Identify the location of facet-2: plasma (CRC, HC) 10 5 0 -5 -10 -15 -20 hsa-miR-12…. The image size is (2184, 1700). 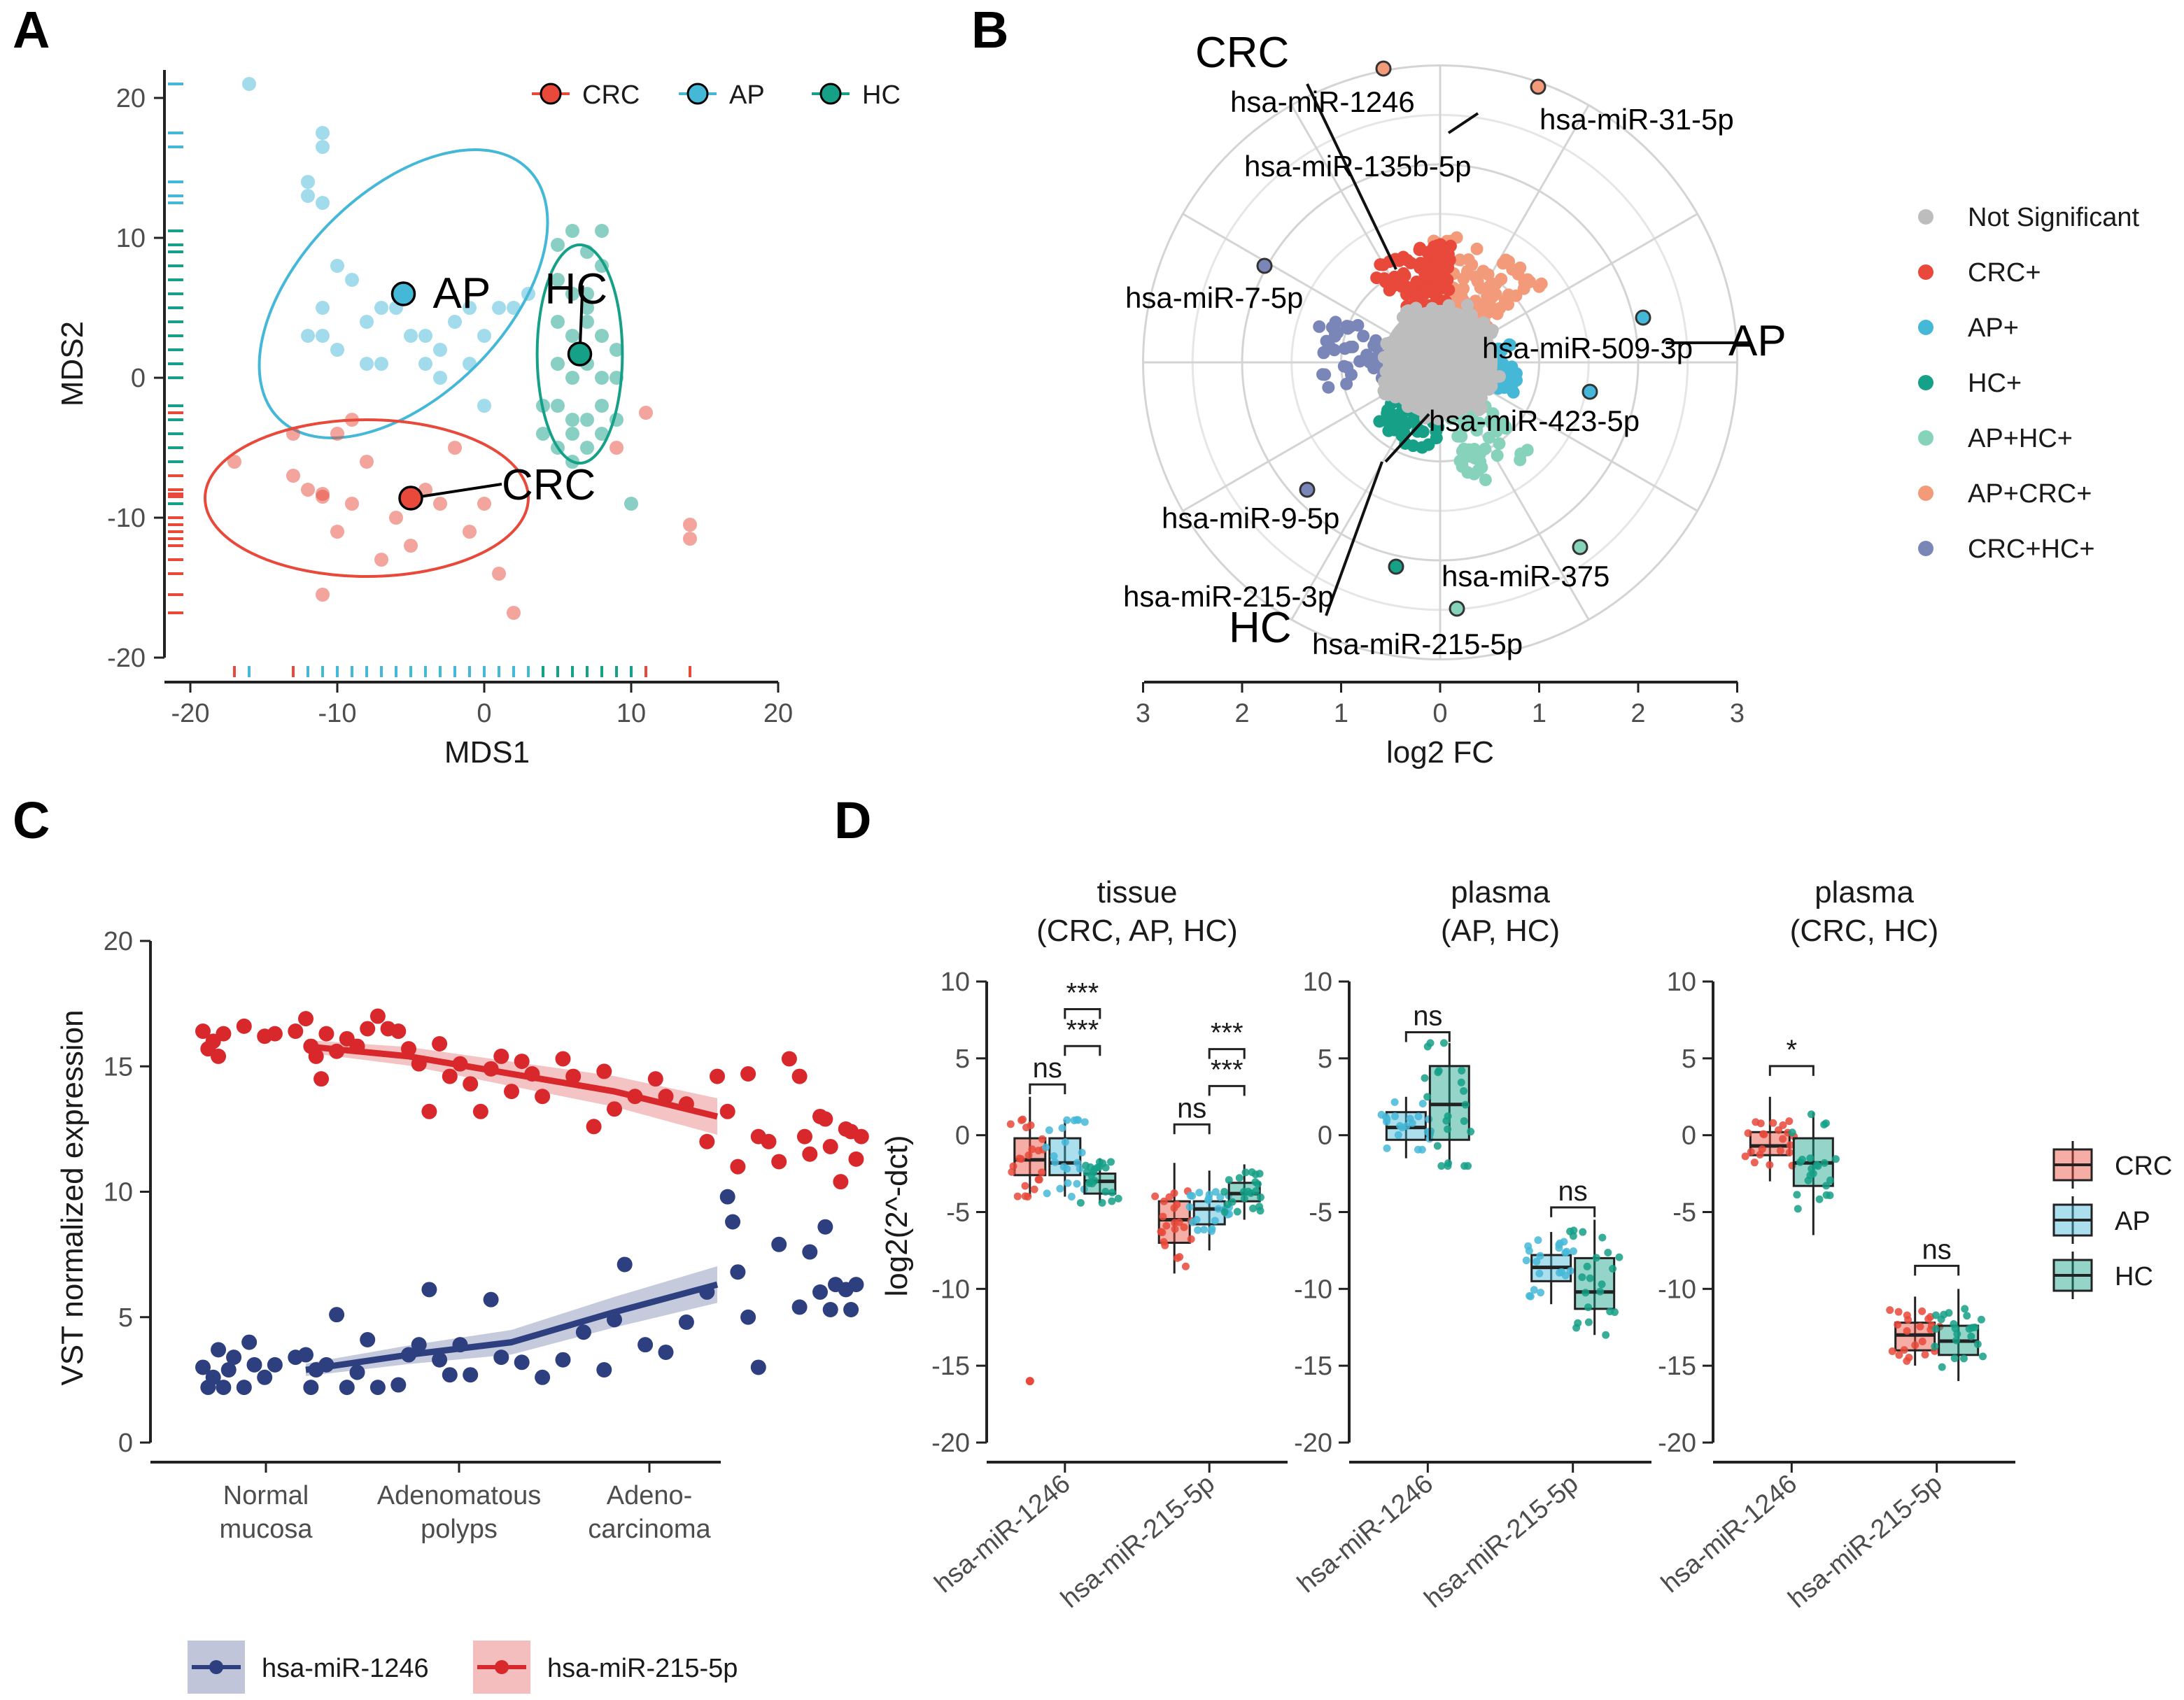
(1836, 1245).